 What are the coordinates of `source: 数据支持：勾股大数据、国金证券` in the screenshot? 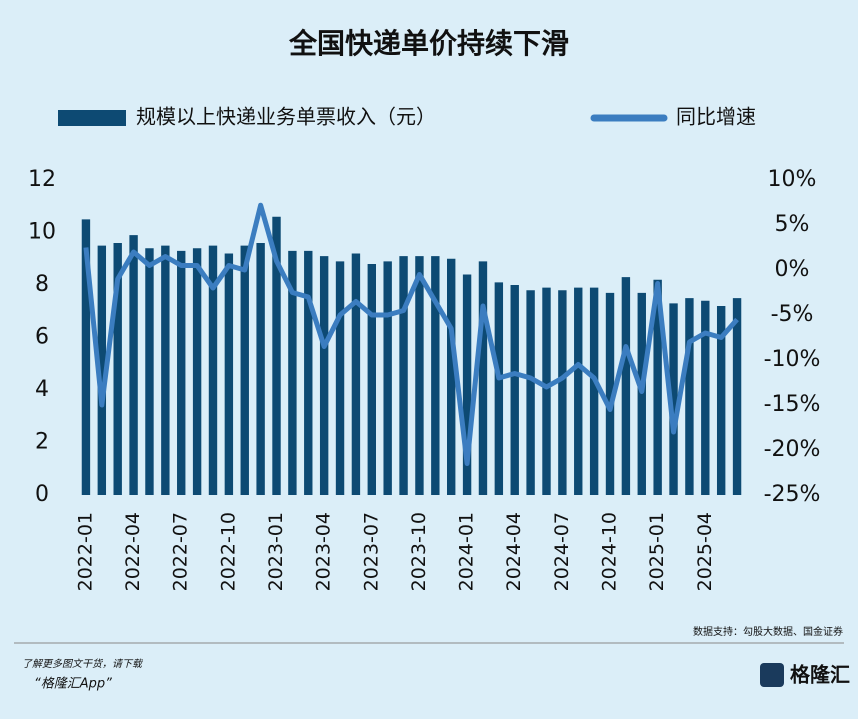 It's located at (768, 631).